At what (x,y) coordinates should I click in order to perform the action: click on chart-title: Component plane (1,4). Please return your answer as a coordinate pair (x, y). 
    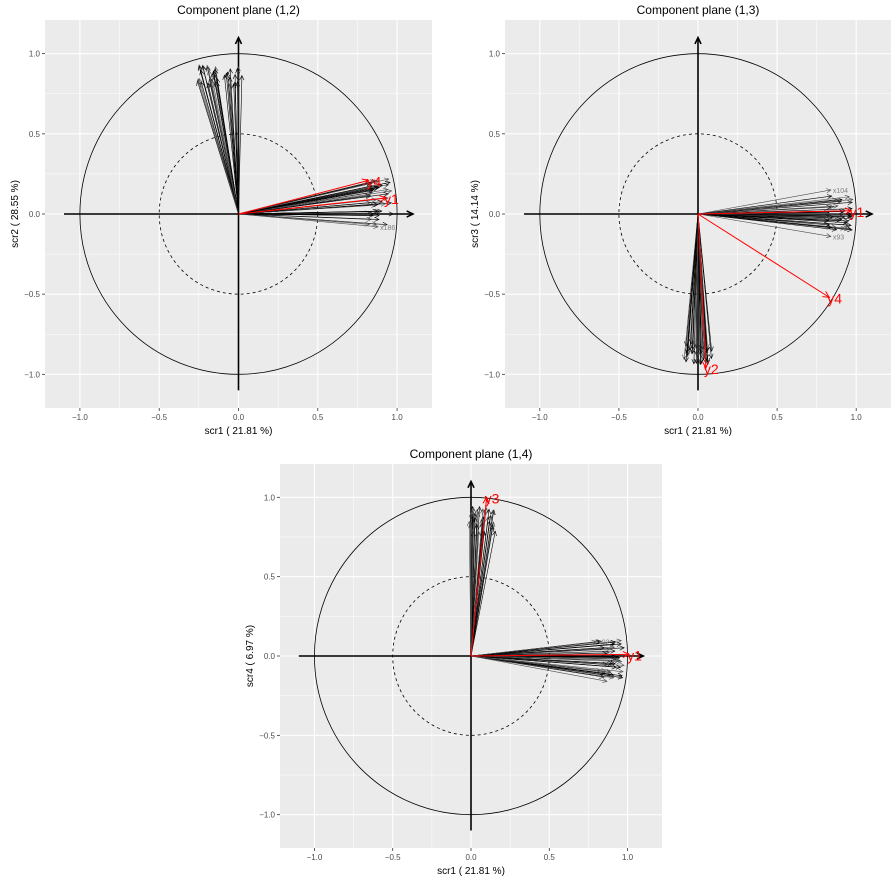
    Looking at the image, I should click on (471, 454).